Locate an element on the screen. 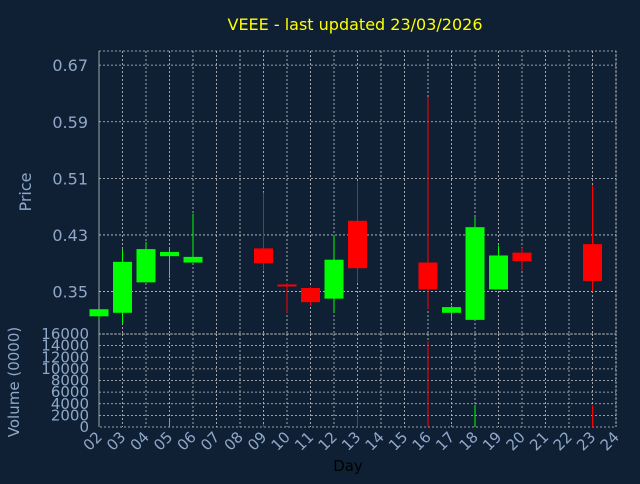 The image size is (640, 484). y-axis-label: Price is located at coordinates (25, 191).